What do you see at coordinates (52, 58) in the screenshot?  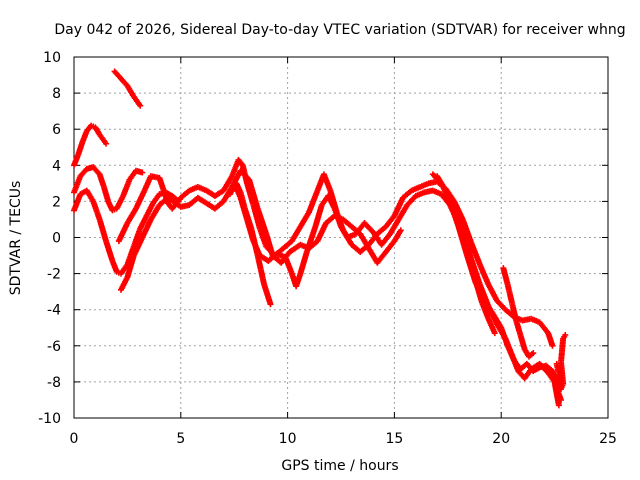 I see `y-tick-label: 10` at bounding box center [52, 58].